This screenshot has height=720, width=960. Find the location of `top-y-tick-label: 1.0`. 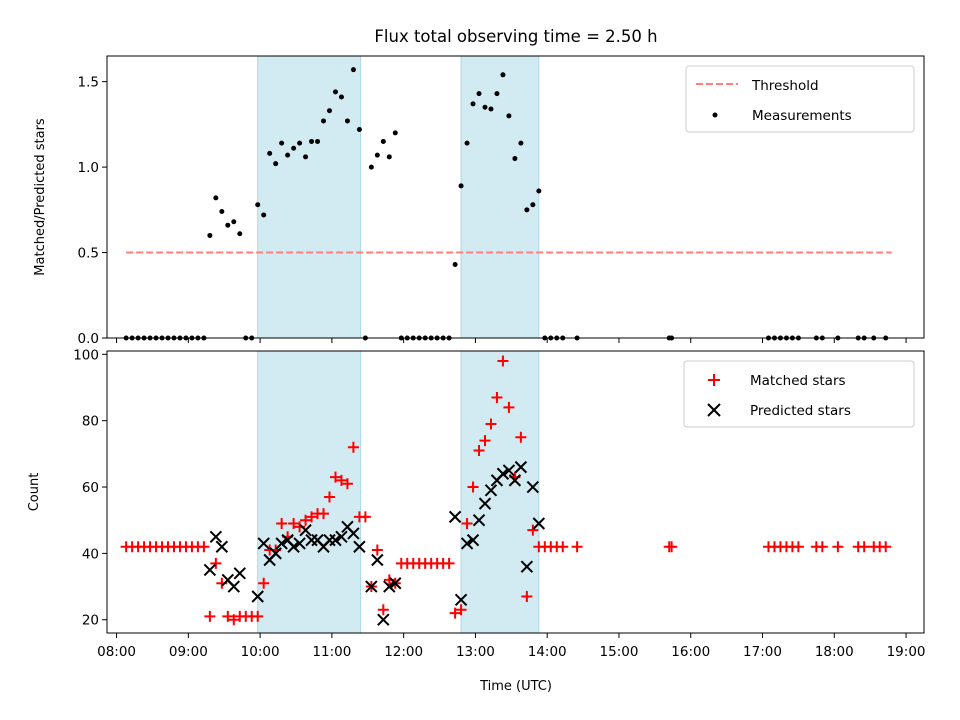

top-y-tick-label: 1.0 is located at coordinates (88, 168).